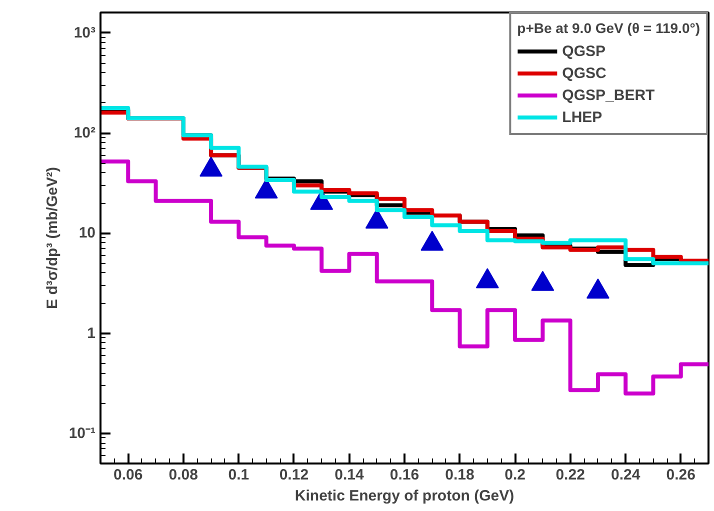 The width and height of the screenshot is (714, 511). Describe the element at coordinates (459, 475) in the screenshot. I see `x-tick-label: 0.18` at that location.